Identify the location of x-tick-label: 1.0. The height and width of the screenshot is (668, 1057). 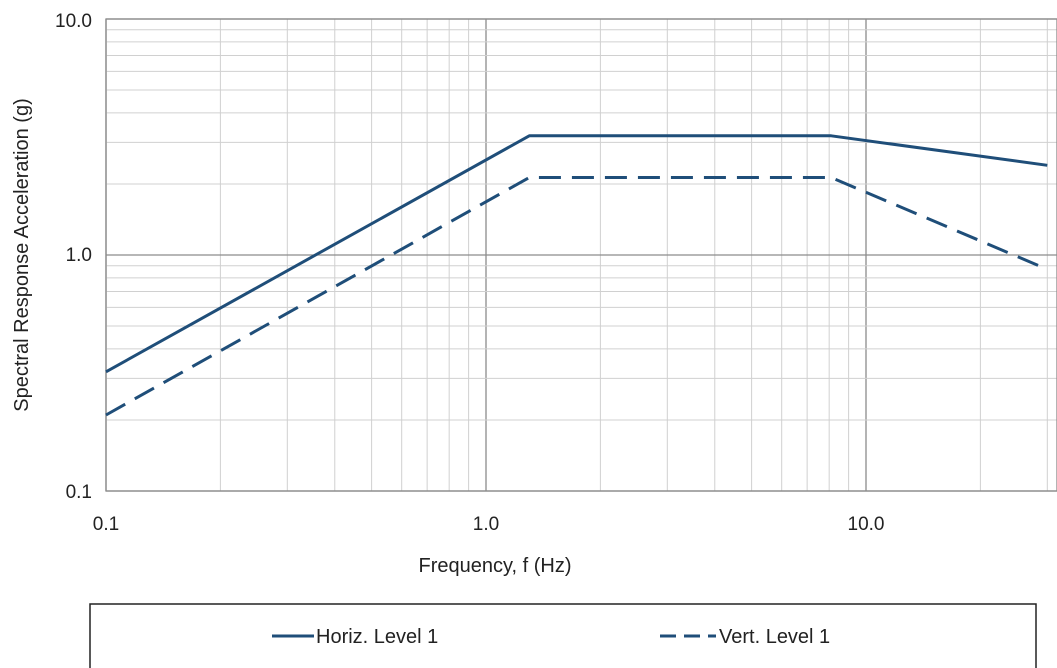
(486, 524).